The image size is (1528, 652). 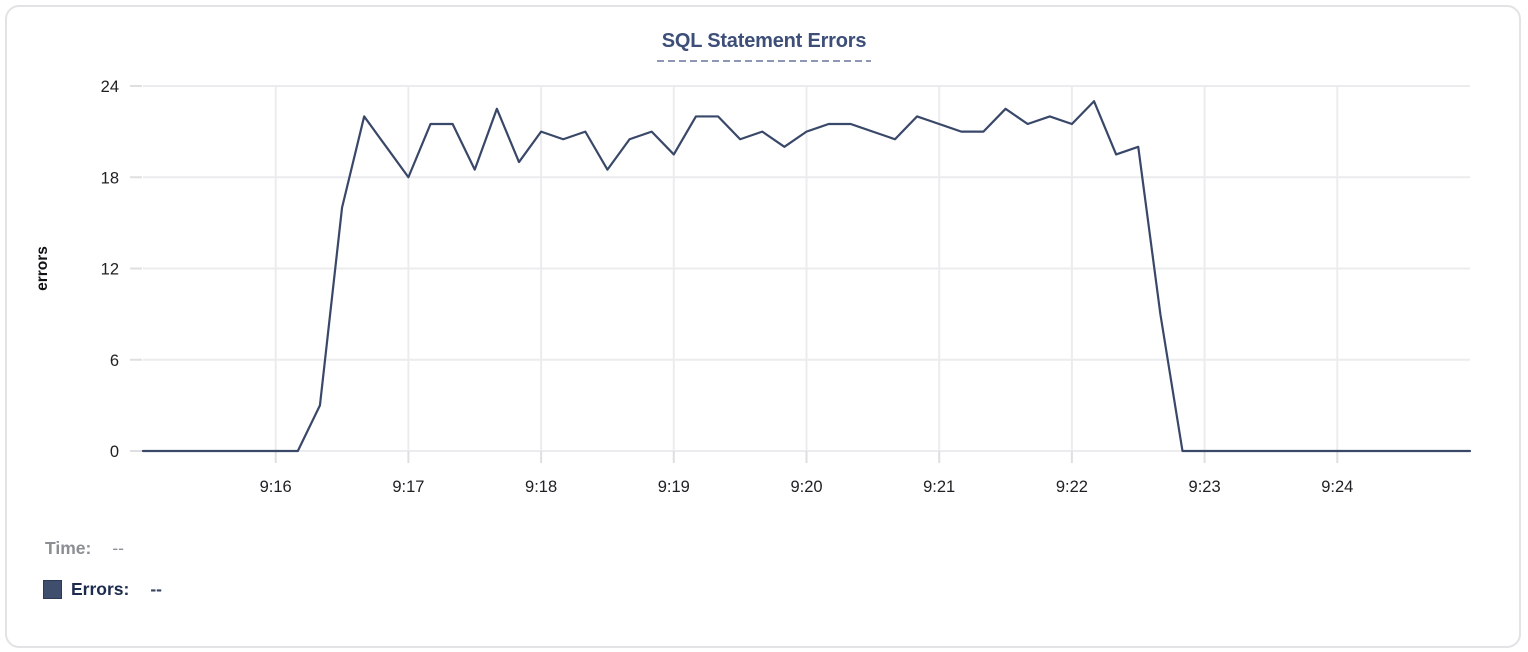 What do you see at coordinates (118, 548) in the screenshot?
I see `time-value: --` at bounding box center [118, 548].